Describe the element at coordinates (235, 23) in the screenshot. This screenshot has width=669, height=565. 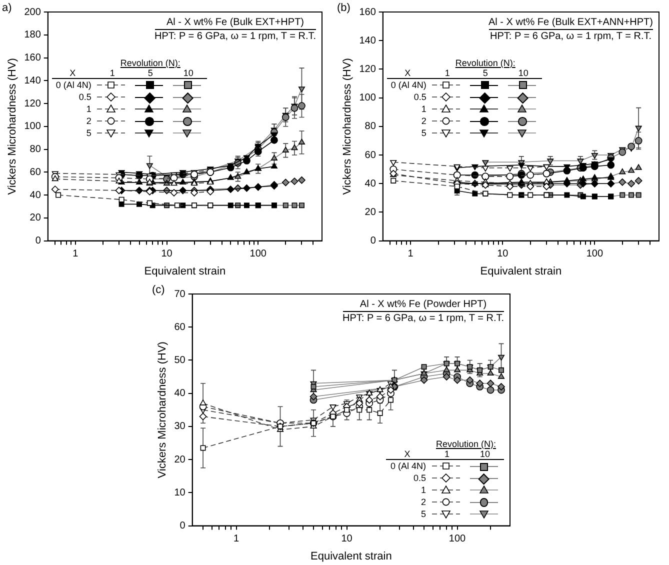
I see `text: Al - X wt% Fe (Bulk EXT+HPT)` at that location.